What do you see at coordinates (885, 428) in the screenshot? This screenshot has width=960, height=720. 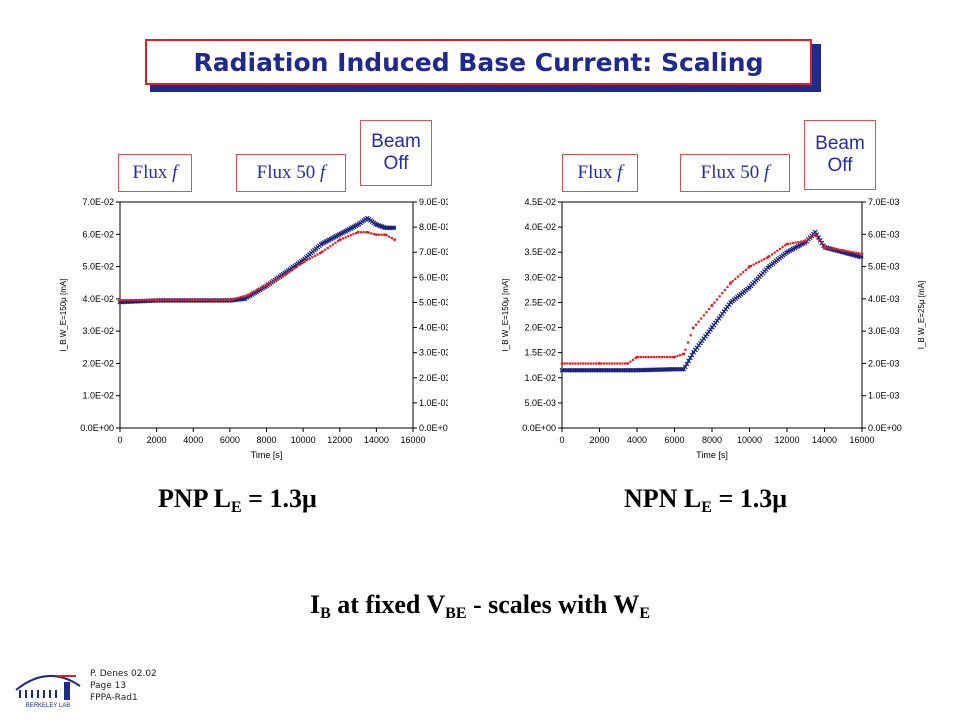 I see `y-right-tick-label: 0.0E+00` at bounding box center [885, 428].